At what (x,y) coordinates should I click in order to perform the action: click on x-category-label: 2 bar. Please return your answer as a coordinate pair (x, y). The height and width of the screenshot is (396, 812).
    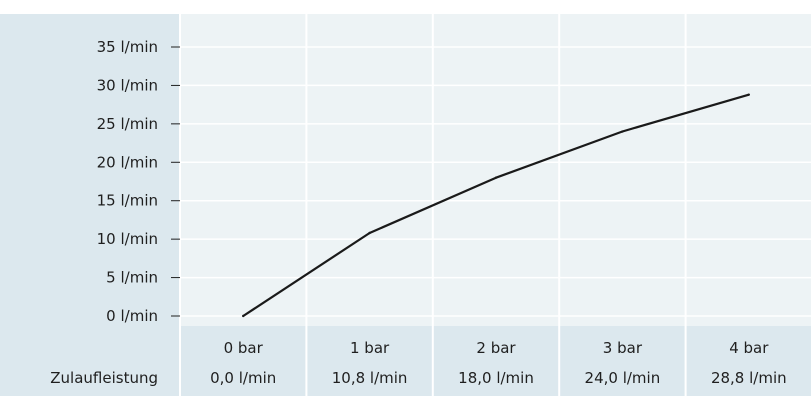
    Looking at the image, I should click on (496, 348).